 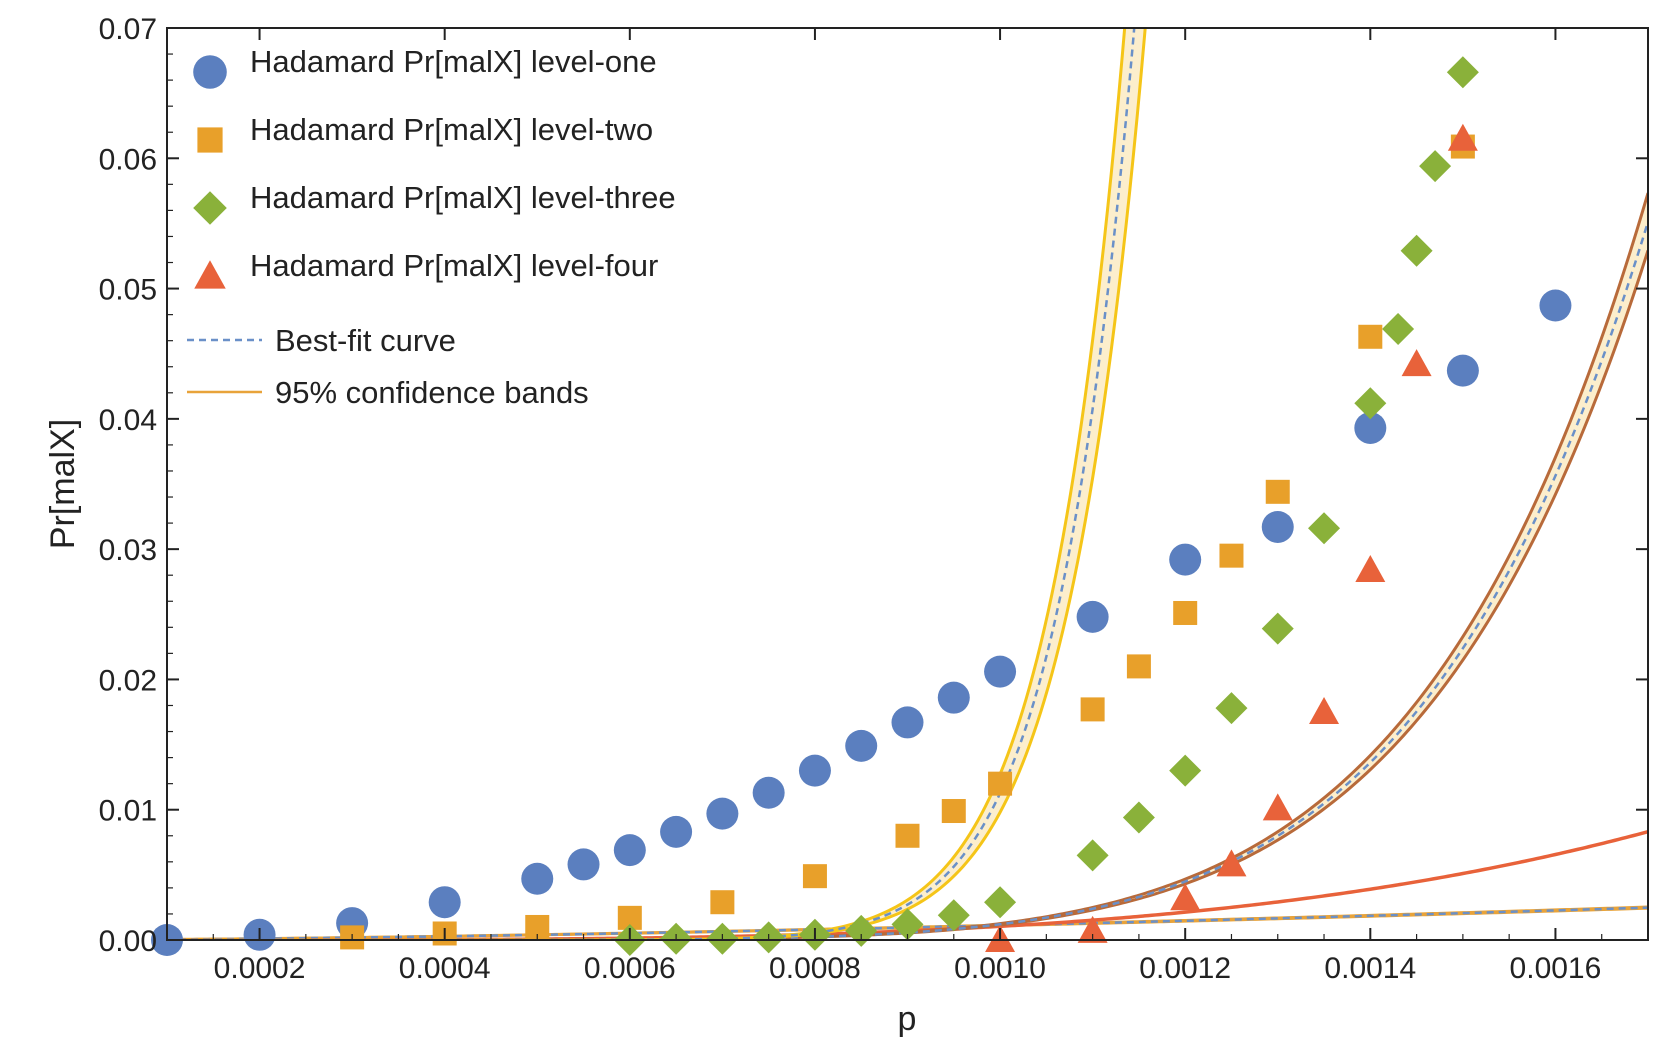 What do you see at coordinates (210, 274) in the screenshot?
I see `legend-symbol-triangle` at bounding box center [210, 274].